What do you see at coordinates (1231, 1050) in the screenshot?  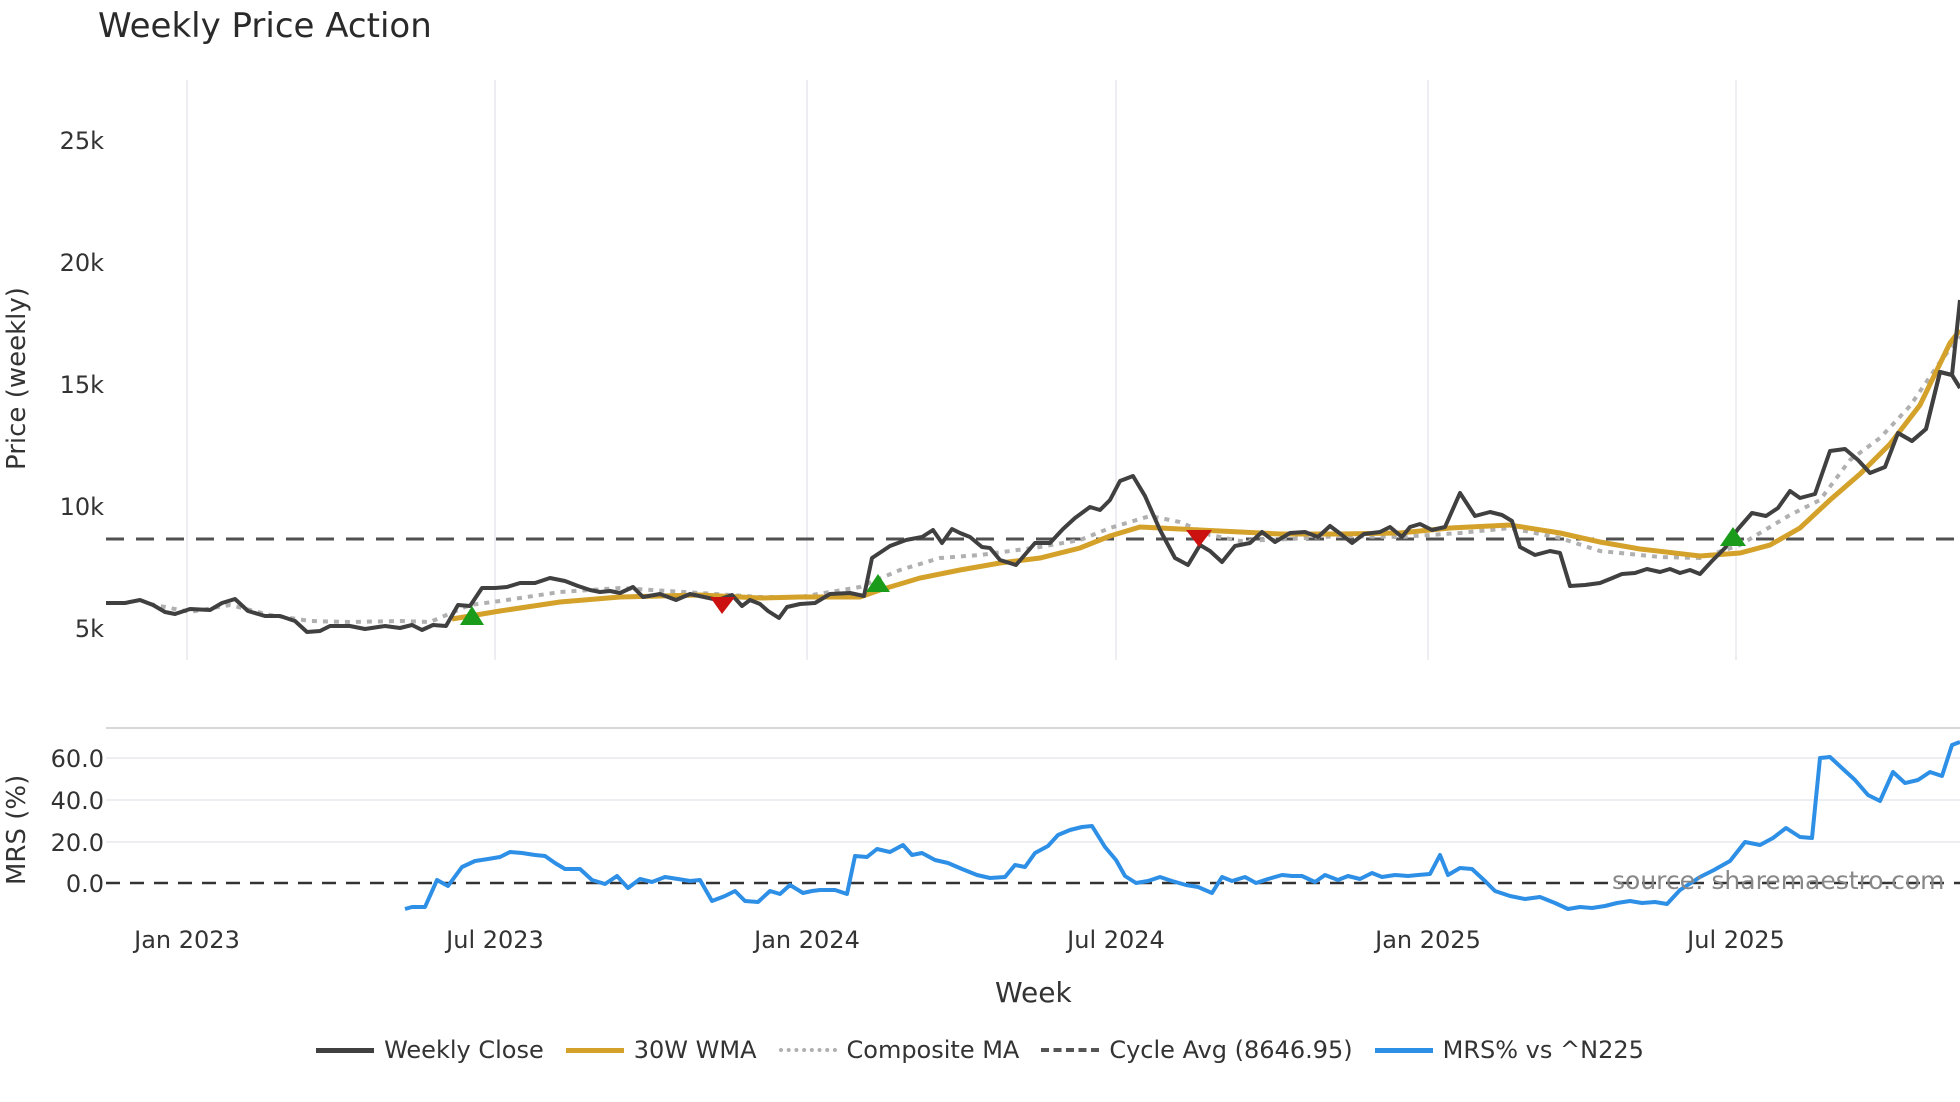 I see `legend-label: Cycle Avg (8646.95)` at bounding box center [1231, 1050].